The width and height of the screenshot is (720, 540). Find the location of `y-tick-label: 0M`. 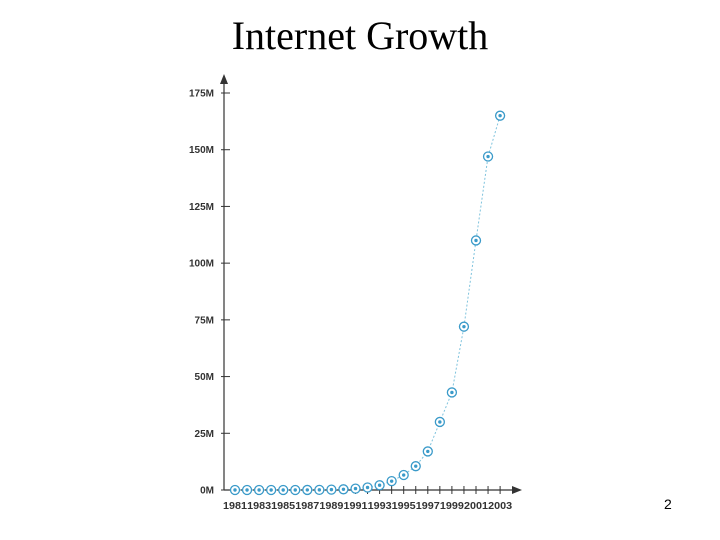

y-tick-label: 0M is located at coordinates (207, 491).